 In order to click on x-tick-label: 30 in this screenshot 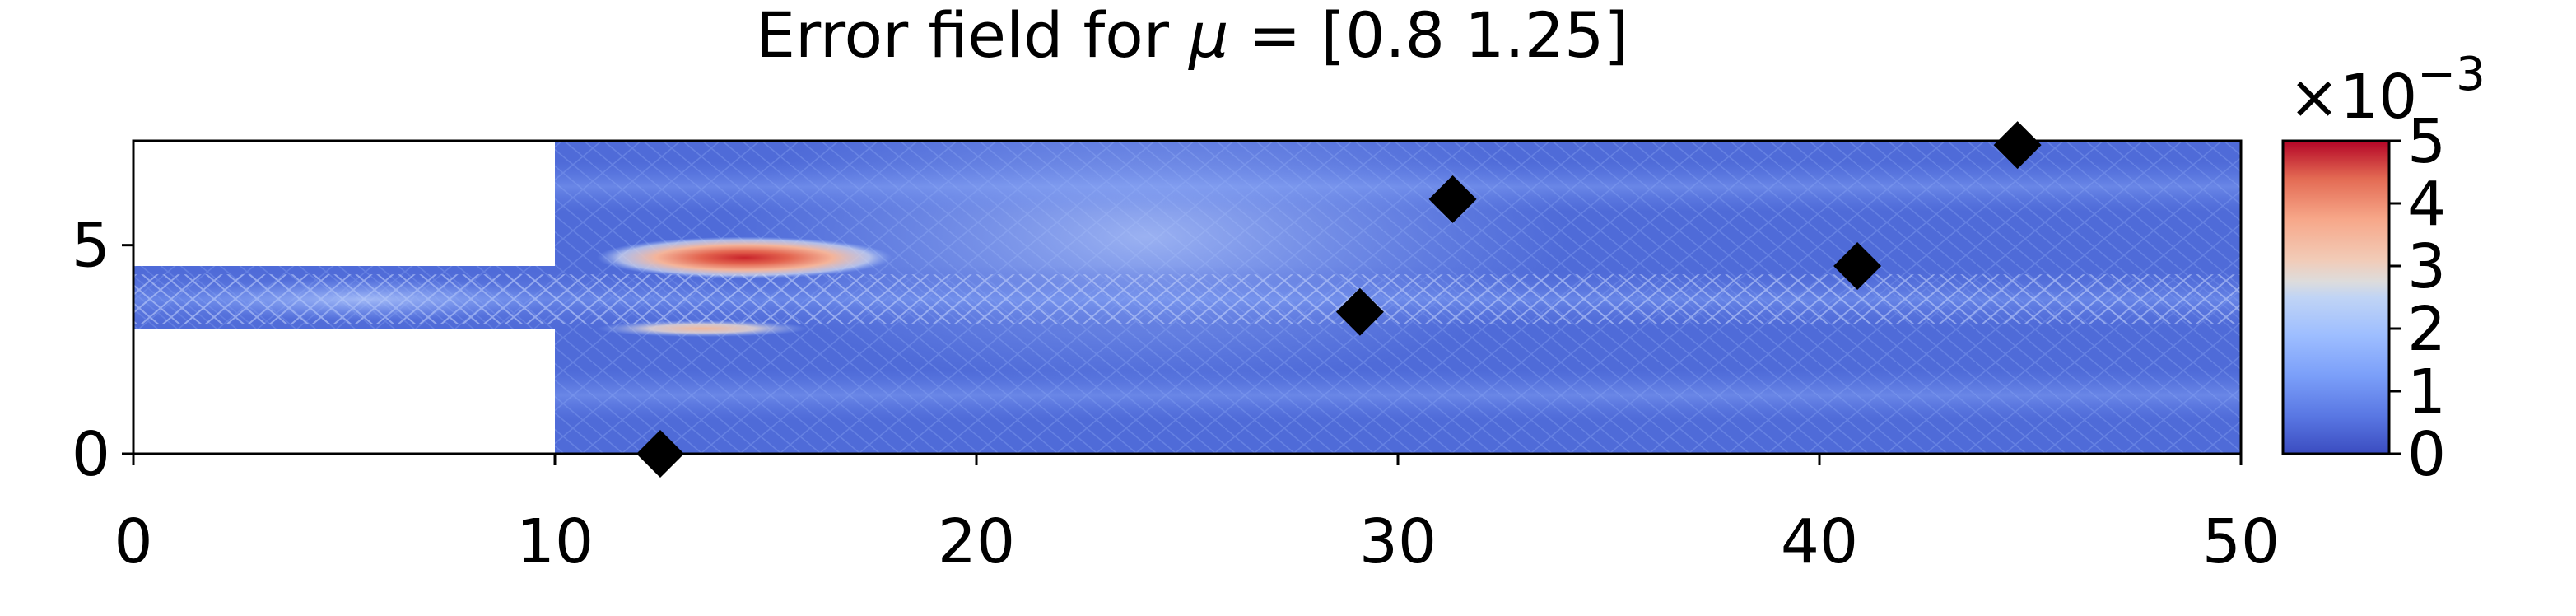, I will do `click(1398, 541)`.